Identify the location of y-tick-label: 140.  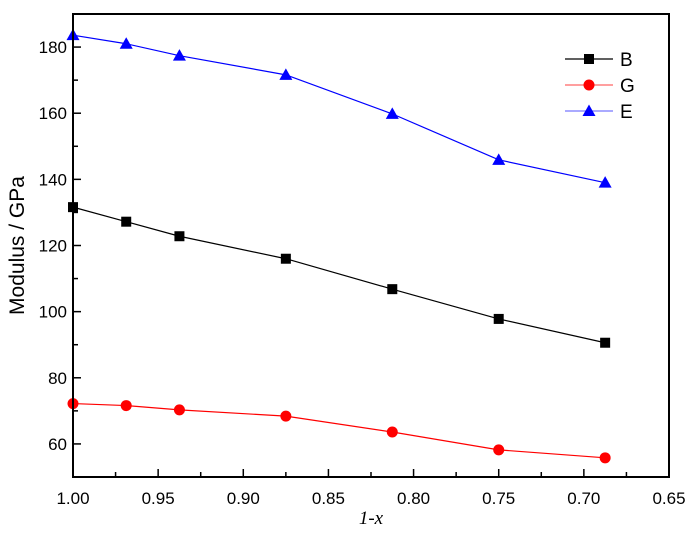
(53, 179).